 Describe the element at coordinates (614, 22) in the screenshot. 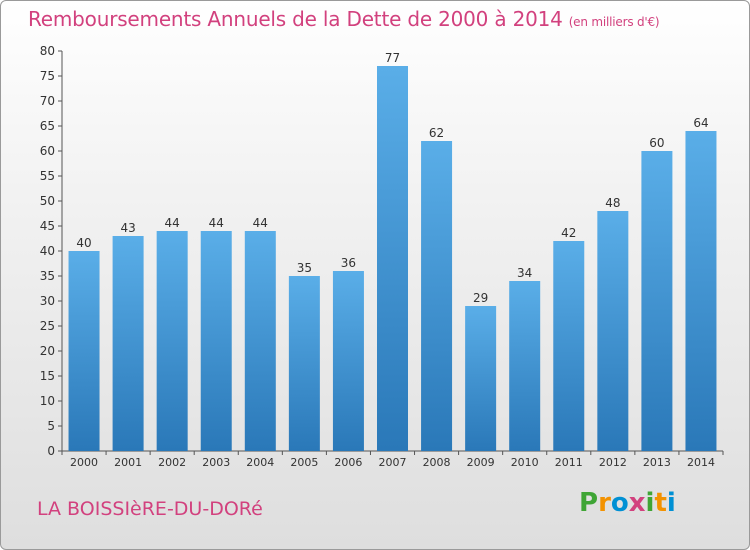

I see `chart-title-unit: (en milliers d'€)` at that location.